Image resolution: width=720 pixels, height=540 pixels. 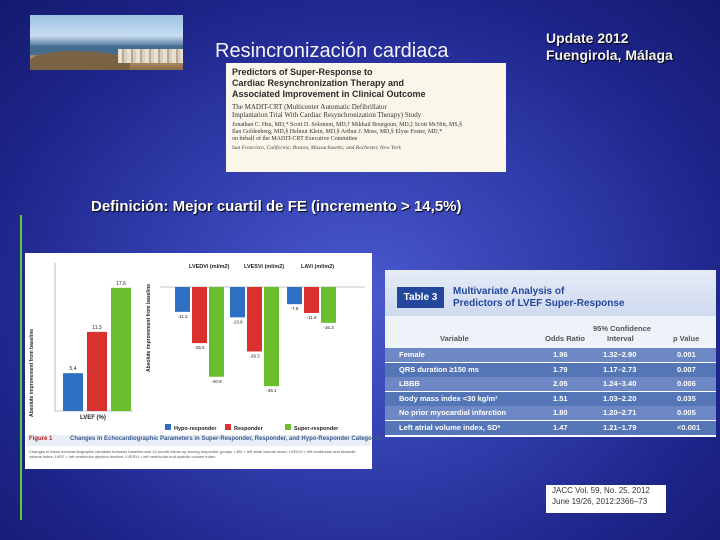 I want to click on bar-panel1-super-responder, so click(x=216, y=332).